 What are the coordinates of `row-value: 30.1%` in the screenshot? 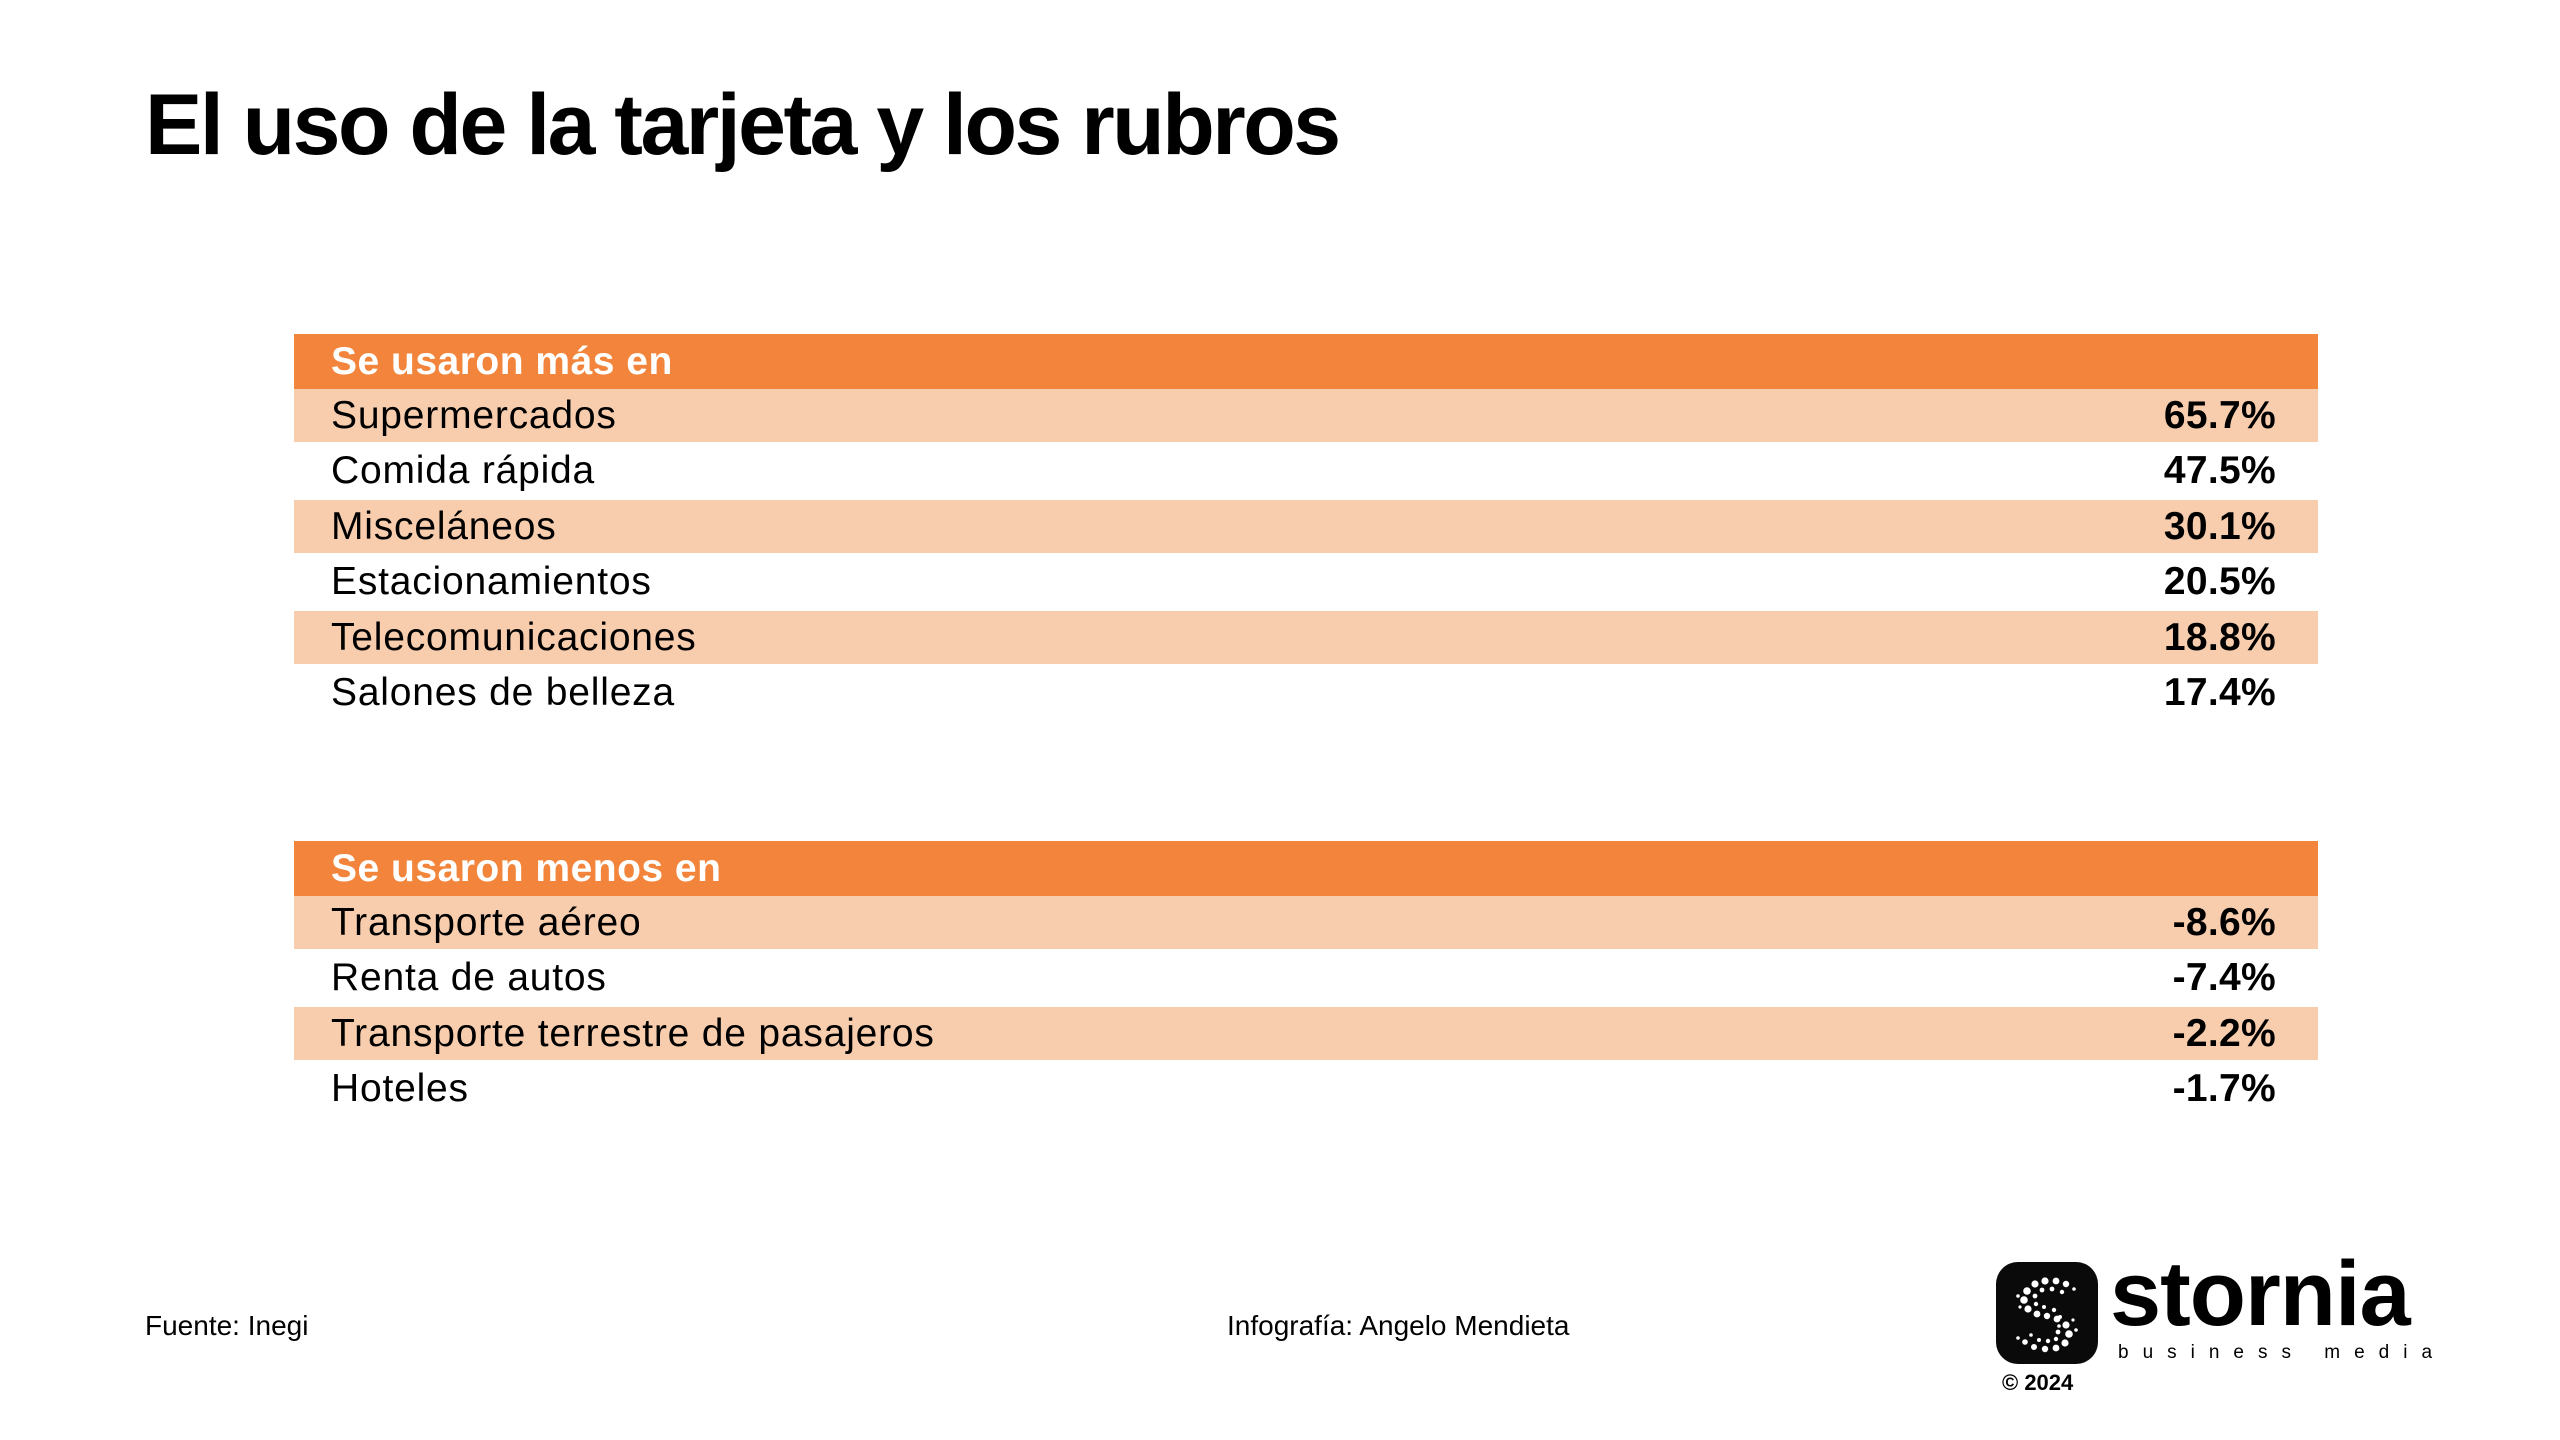 It's located at (2219, 526).